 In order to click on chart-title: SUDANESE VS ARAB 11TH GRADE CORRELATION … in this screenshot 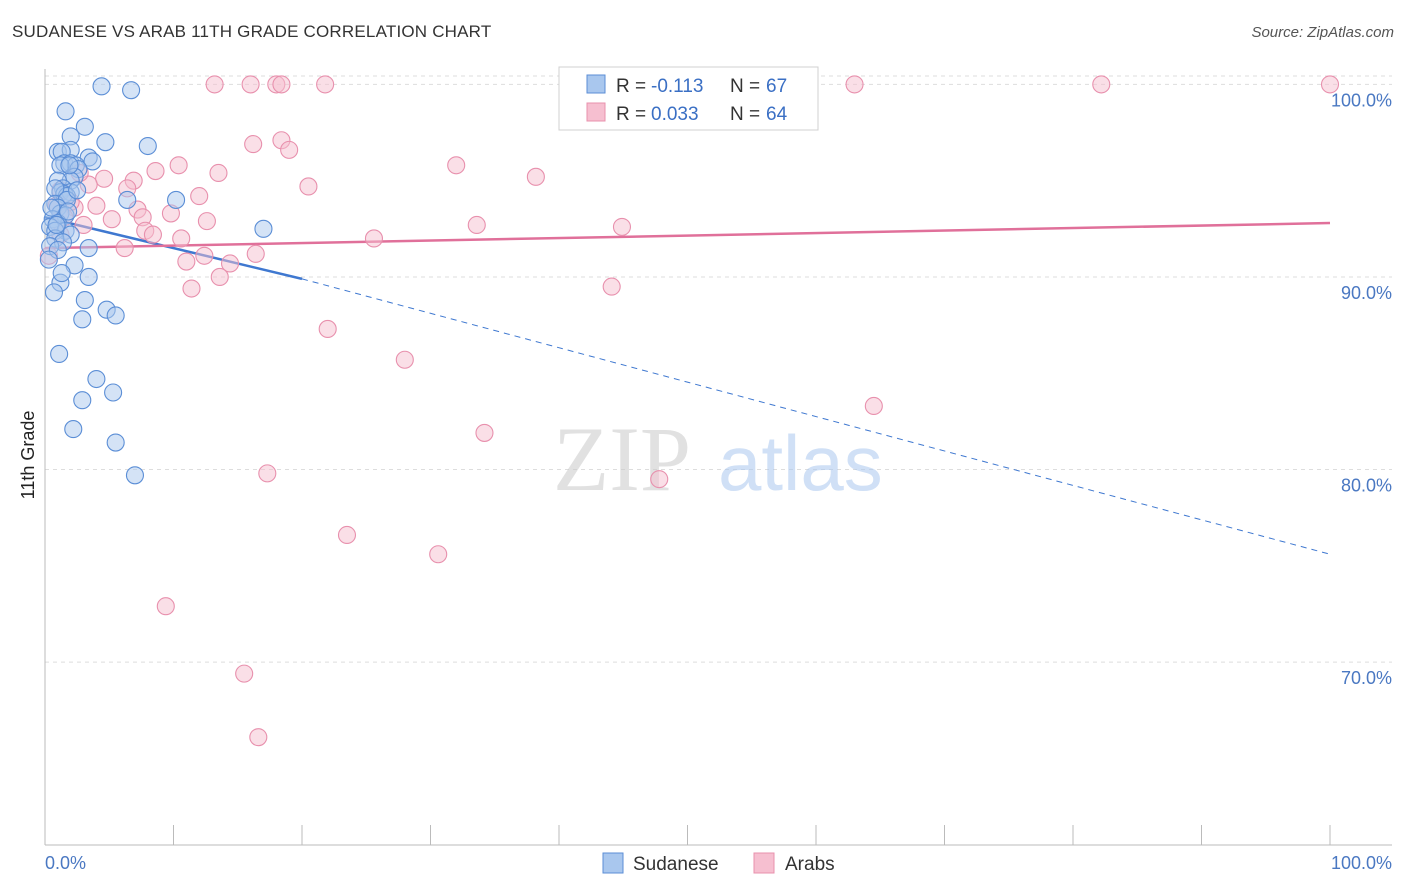, I will do `click(252, 31)`.